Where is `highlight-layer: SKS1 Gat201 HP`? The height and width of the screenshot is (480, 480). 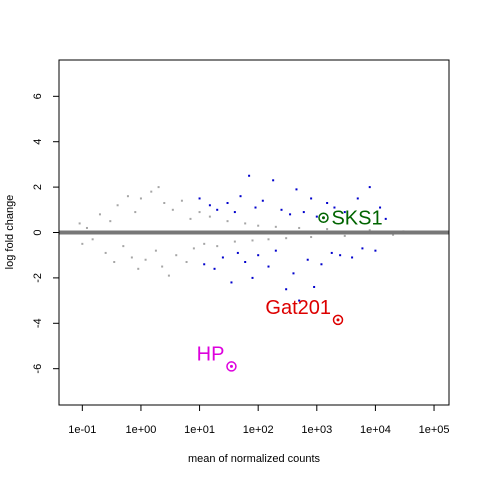
highlight-layer: SKS1 Gat201 HP is located at coordinates (290, 290).